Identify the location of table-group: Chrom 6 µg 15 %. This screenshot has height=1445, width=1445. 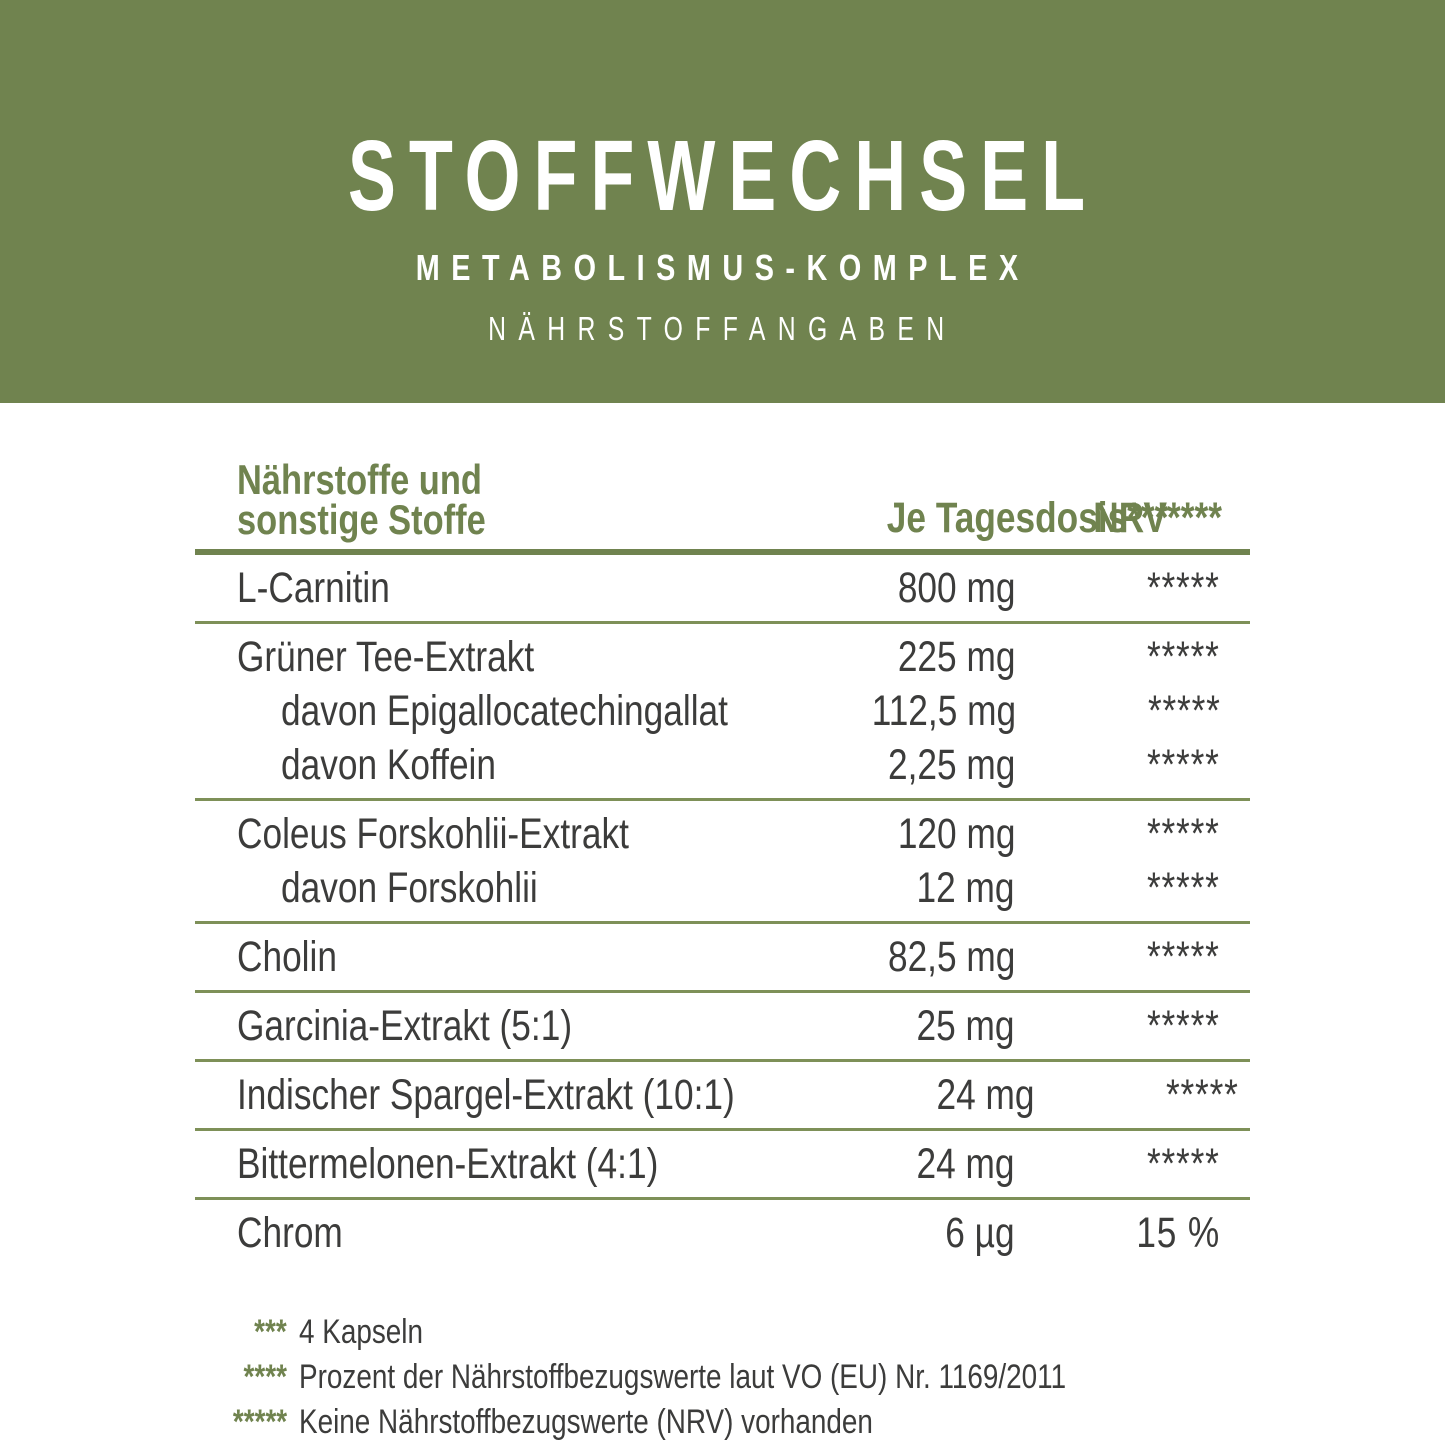
(722, 1233).